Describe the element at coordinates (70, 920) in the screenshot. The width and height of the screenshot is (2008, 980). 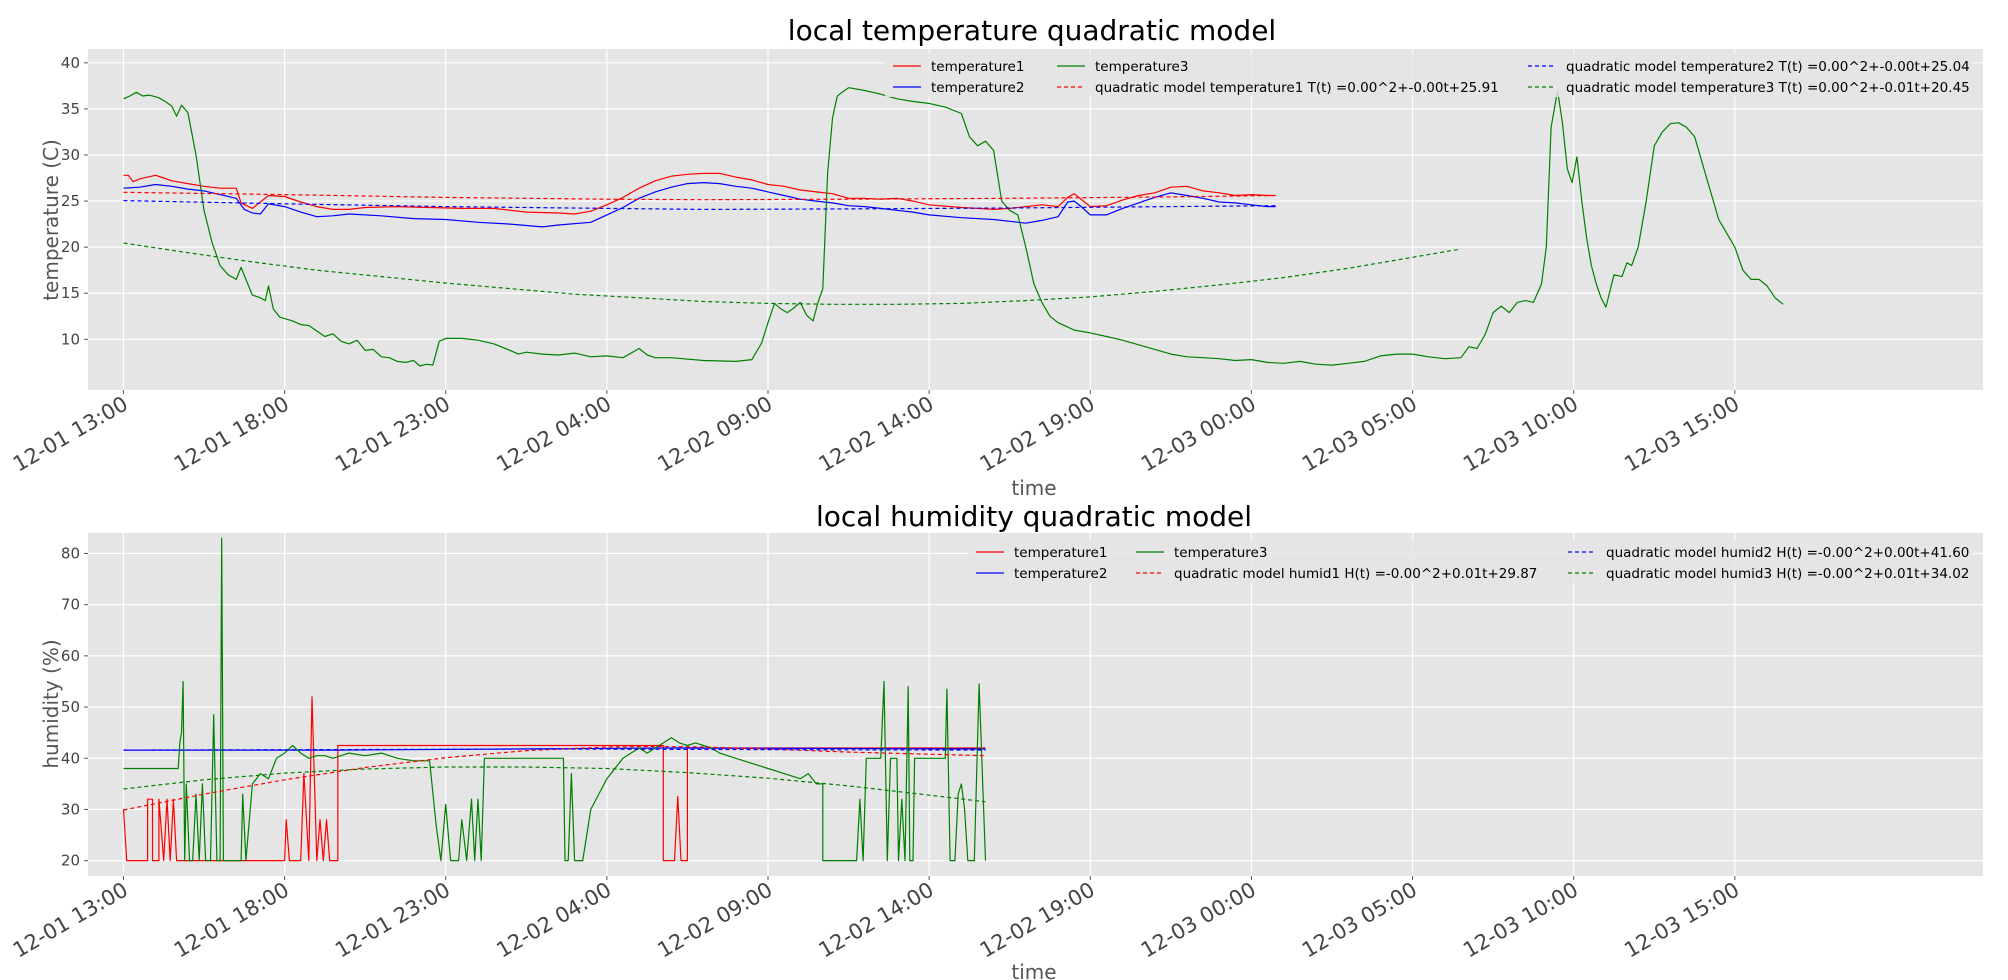
I see `humidity-x-tick-label: 12-01 13:00` at that location.